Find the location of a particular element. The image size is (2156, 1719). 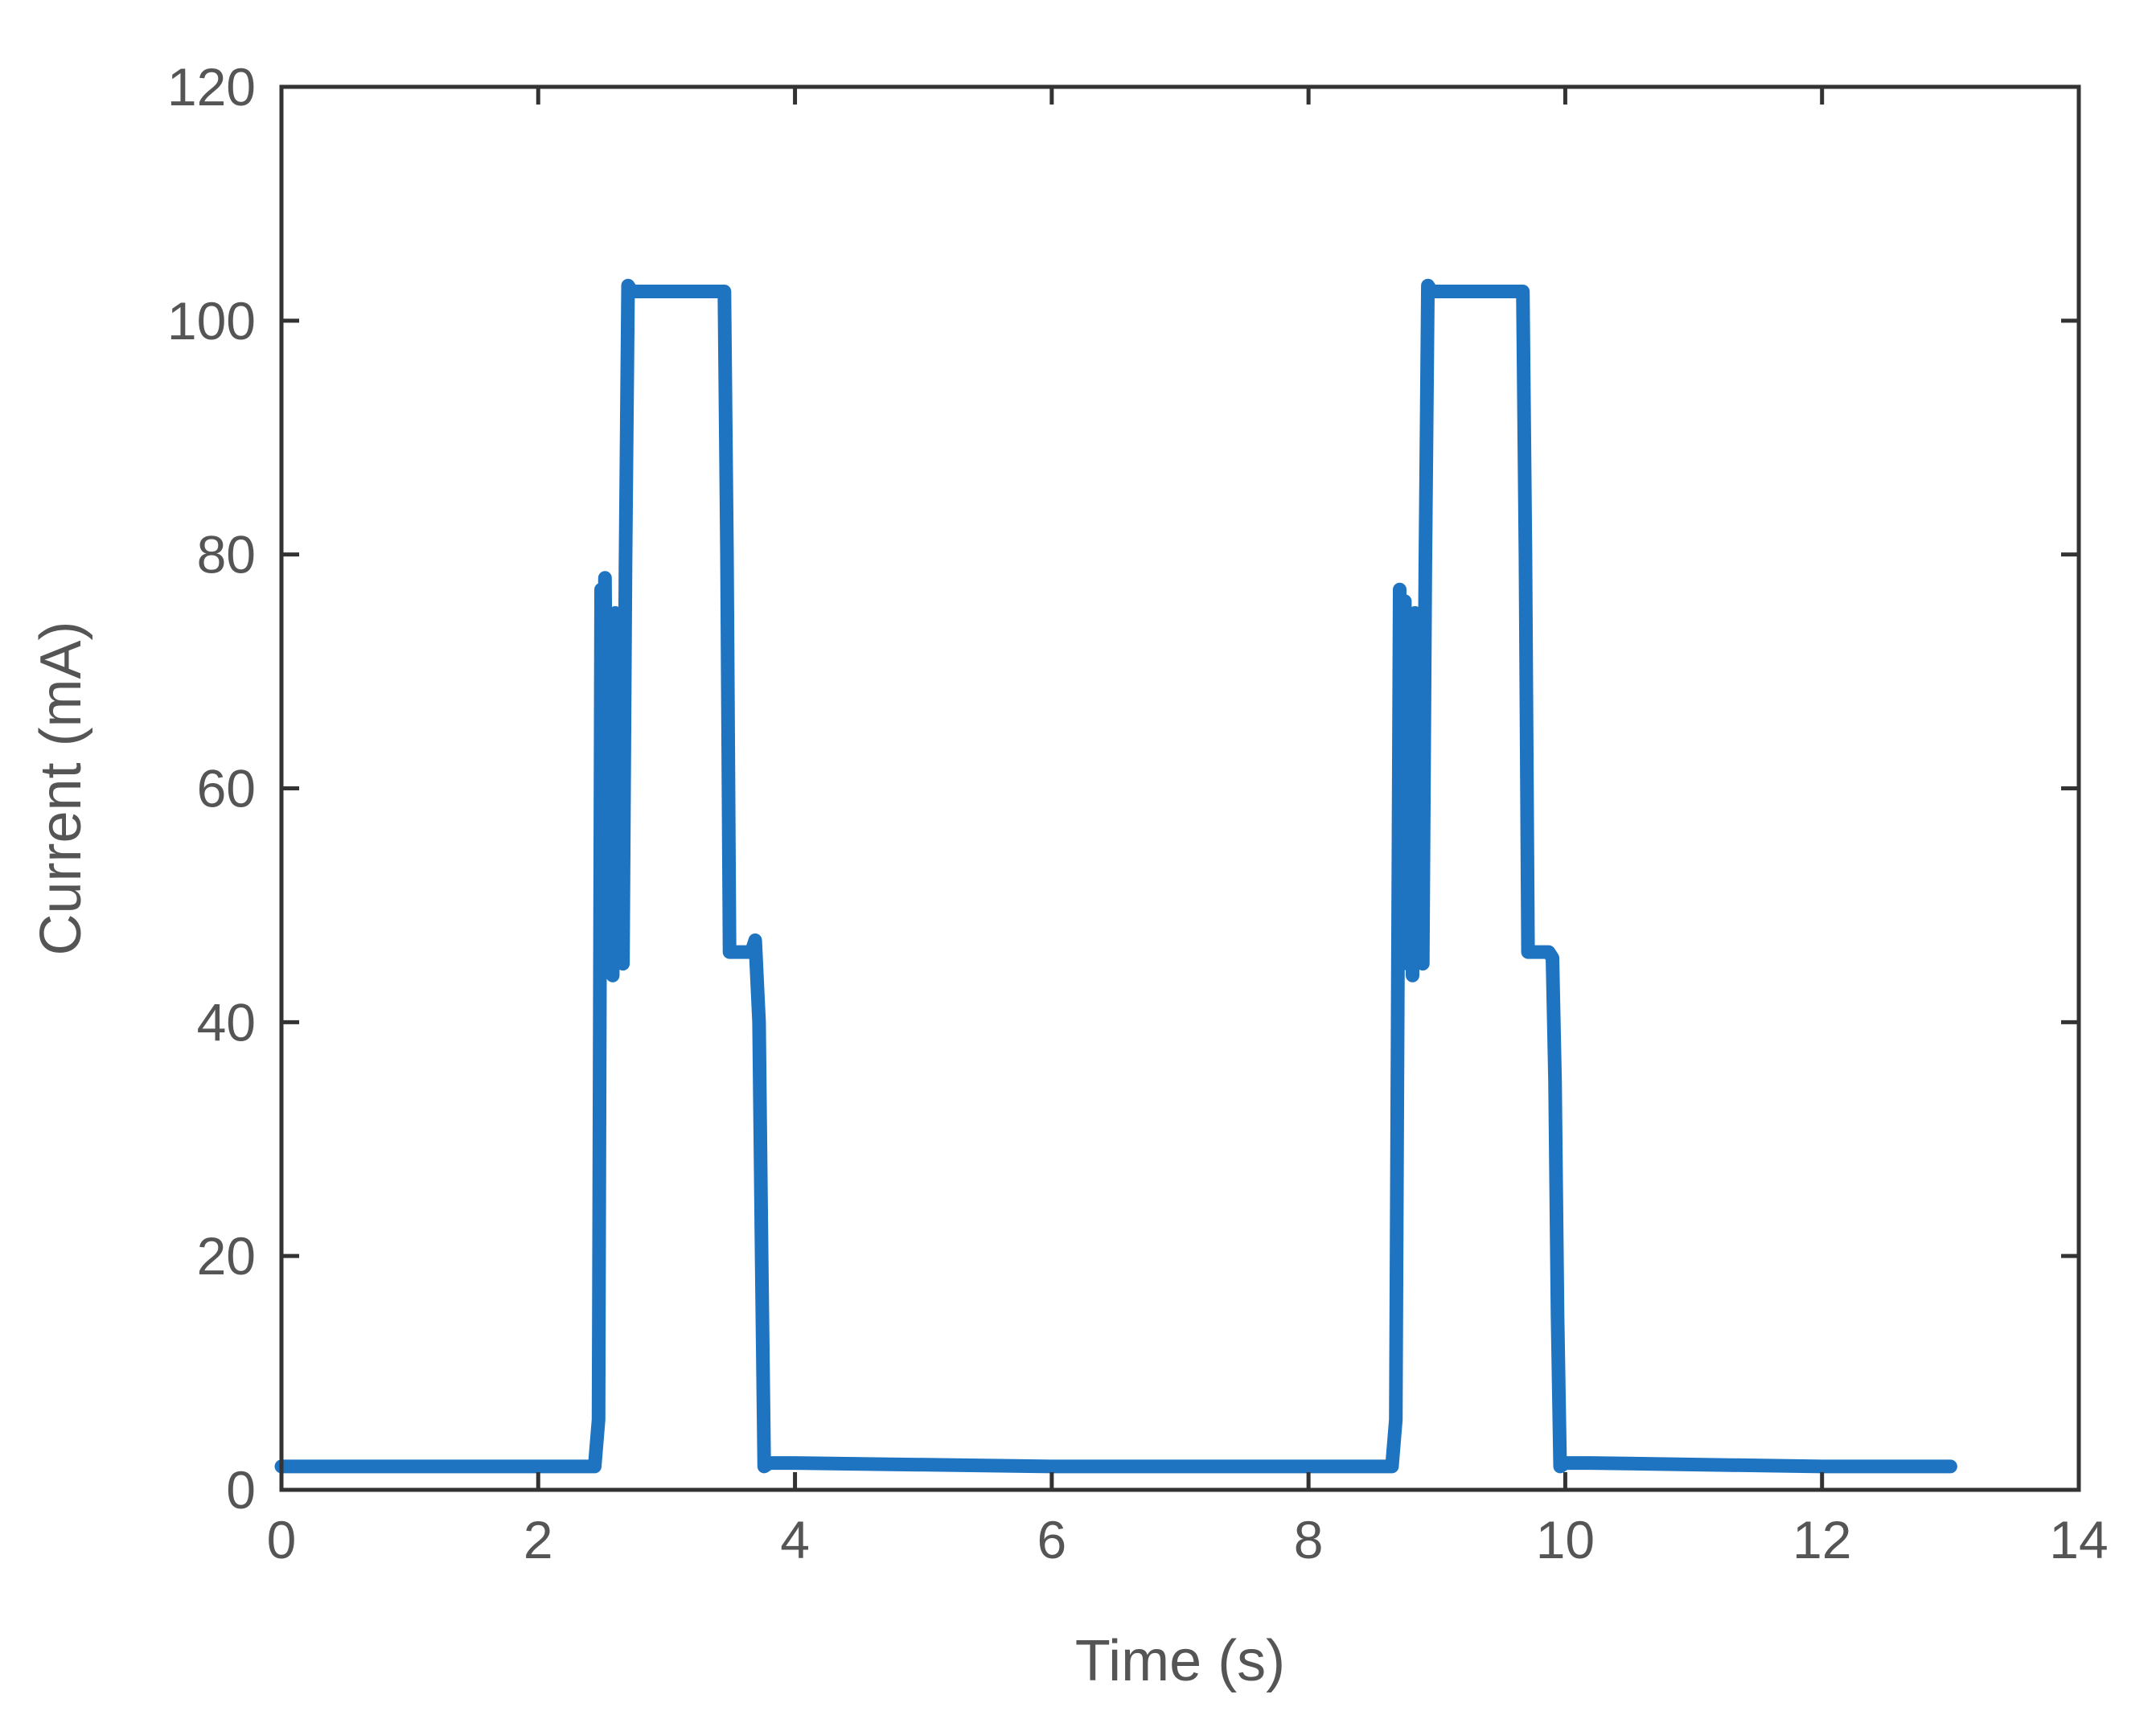

y-tick-label: 100 is located at coordinates (211, 321).